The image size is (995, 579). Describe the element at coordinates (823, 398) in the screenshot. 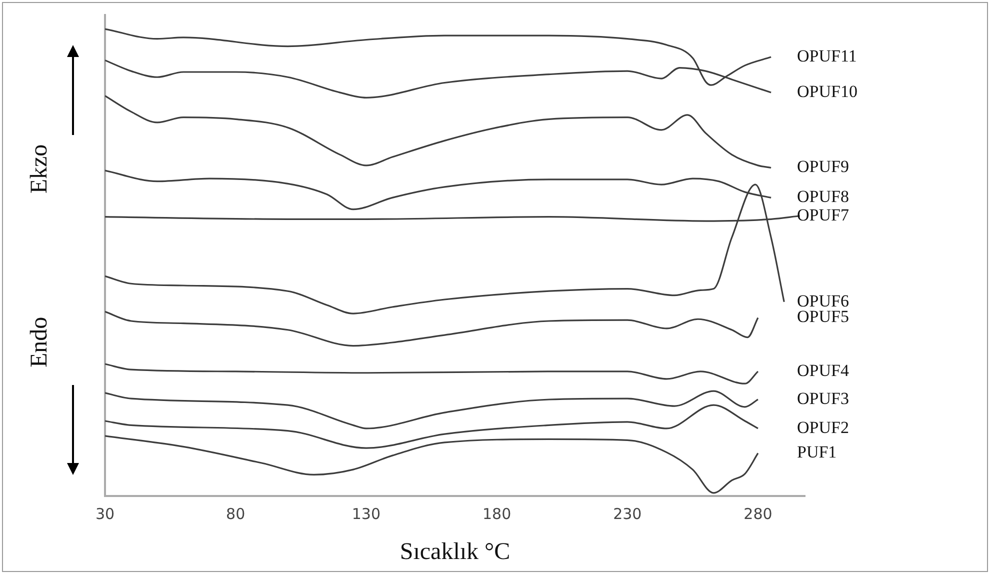

I see `text: OPUF3` at that location.